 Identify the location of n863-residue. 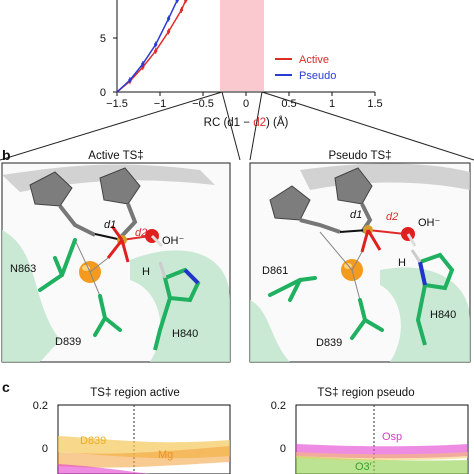
(57, 265).